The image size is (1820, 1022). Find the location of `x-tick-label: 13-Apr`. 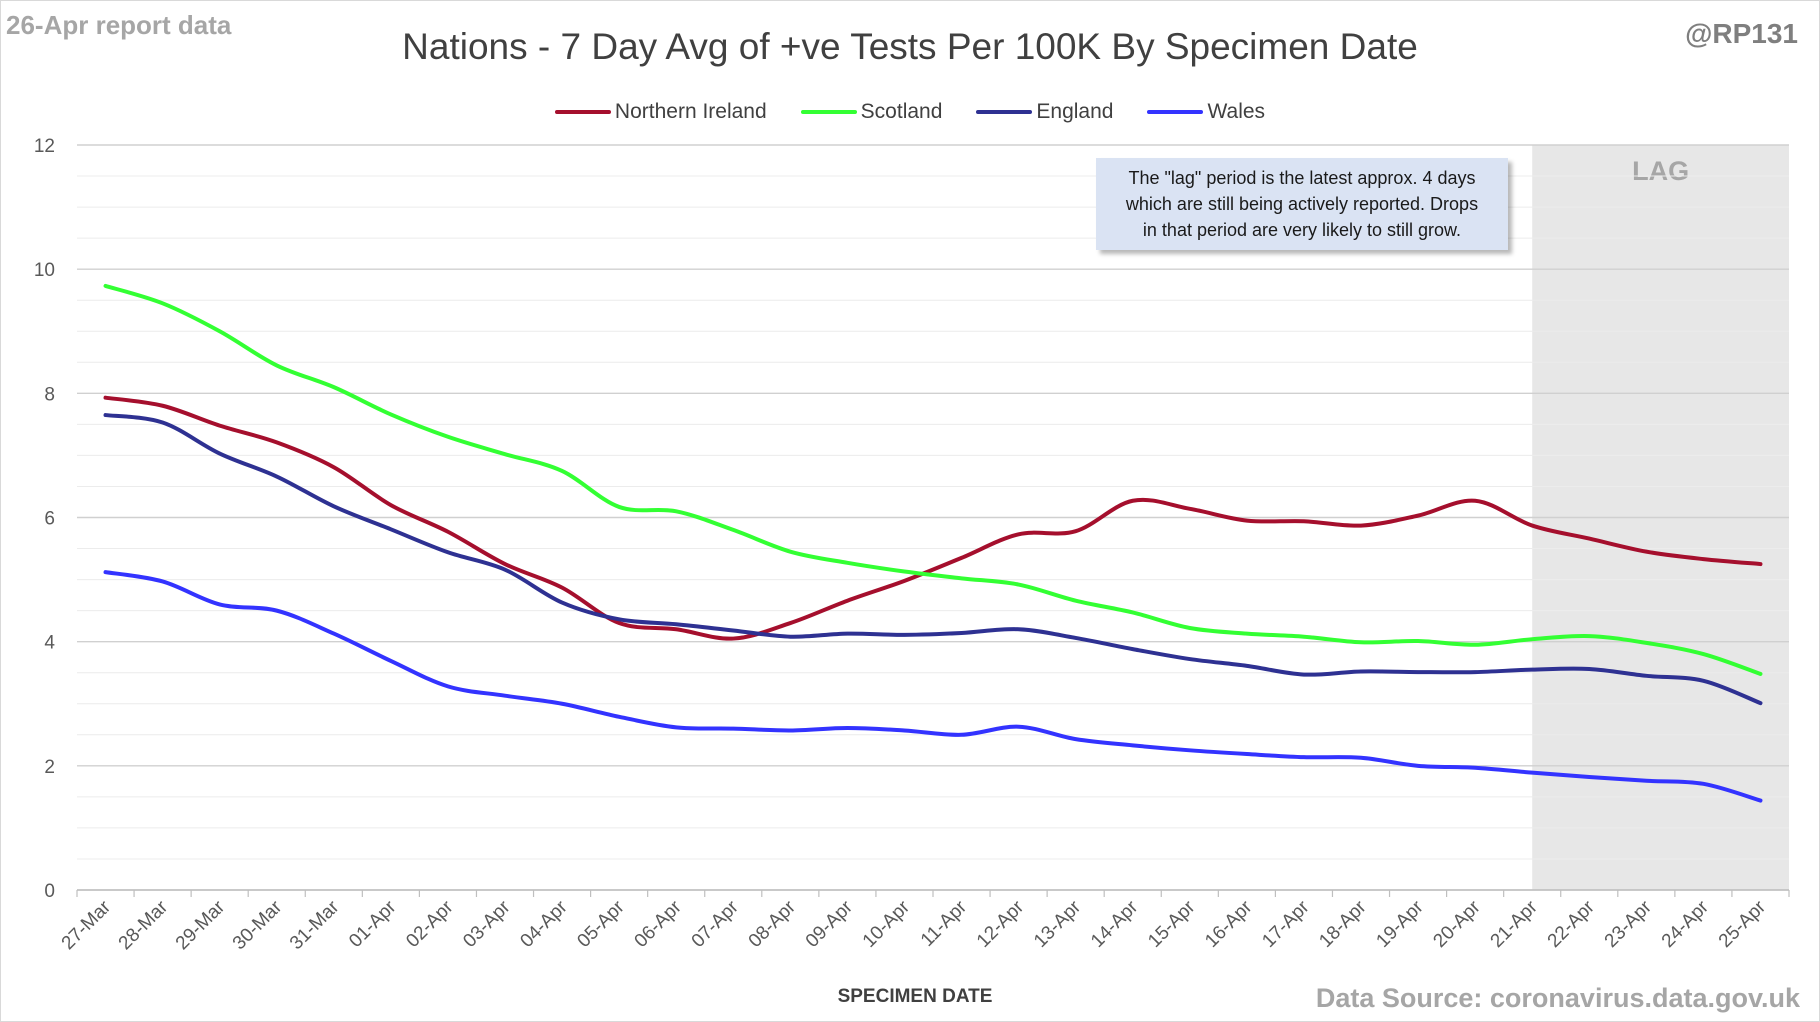

x-tick-label: 13-Apr is located at coordinates (1058, 924).